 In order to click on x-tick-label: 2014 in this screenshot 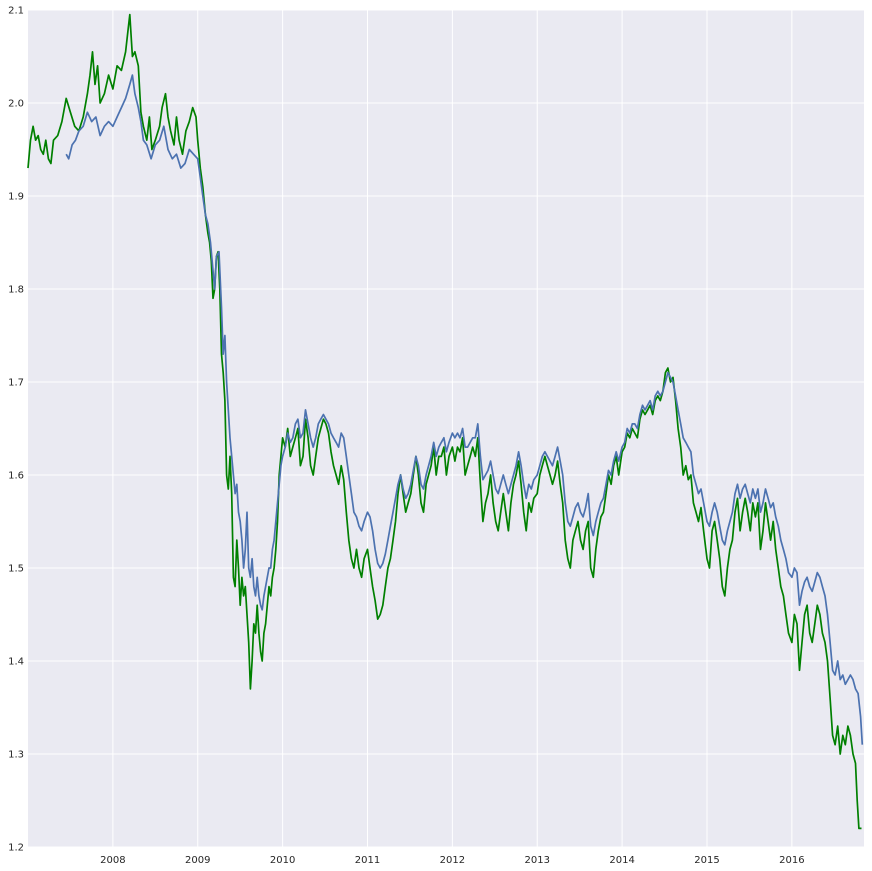, I will do `click(621, 860)`.